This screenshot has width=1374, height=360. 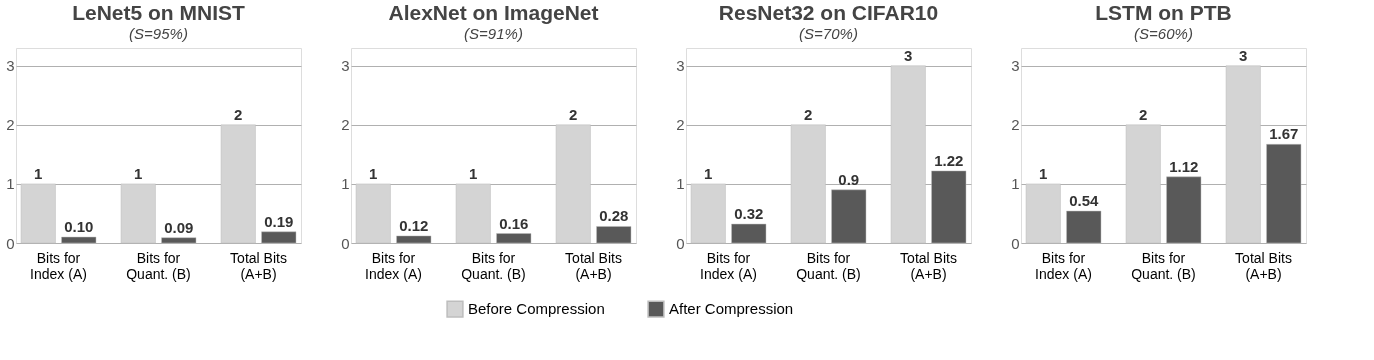 I want to click on chart-title: LSTM on PTB, so click(x=1163, y=12).